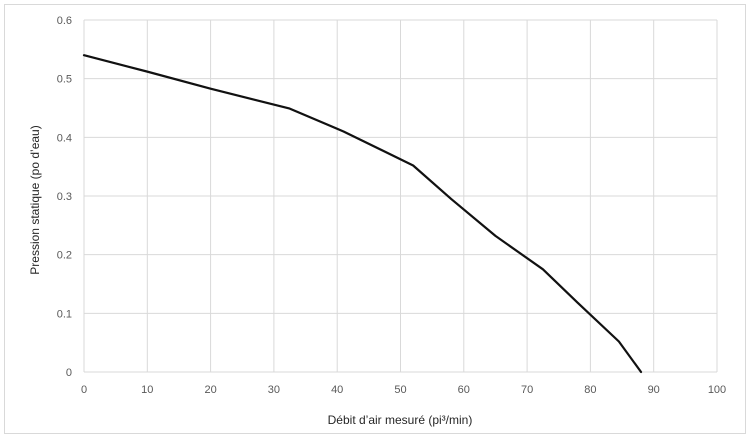 This screenshot has width=750, height=438. I want to click on y-axis-title: Pression statique (po d’eau), so click(35, 199).